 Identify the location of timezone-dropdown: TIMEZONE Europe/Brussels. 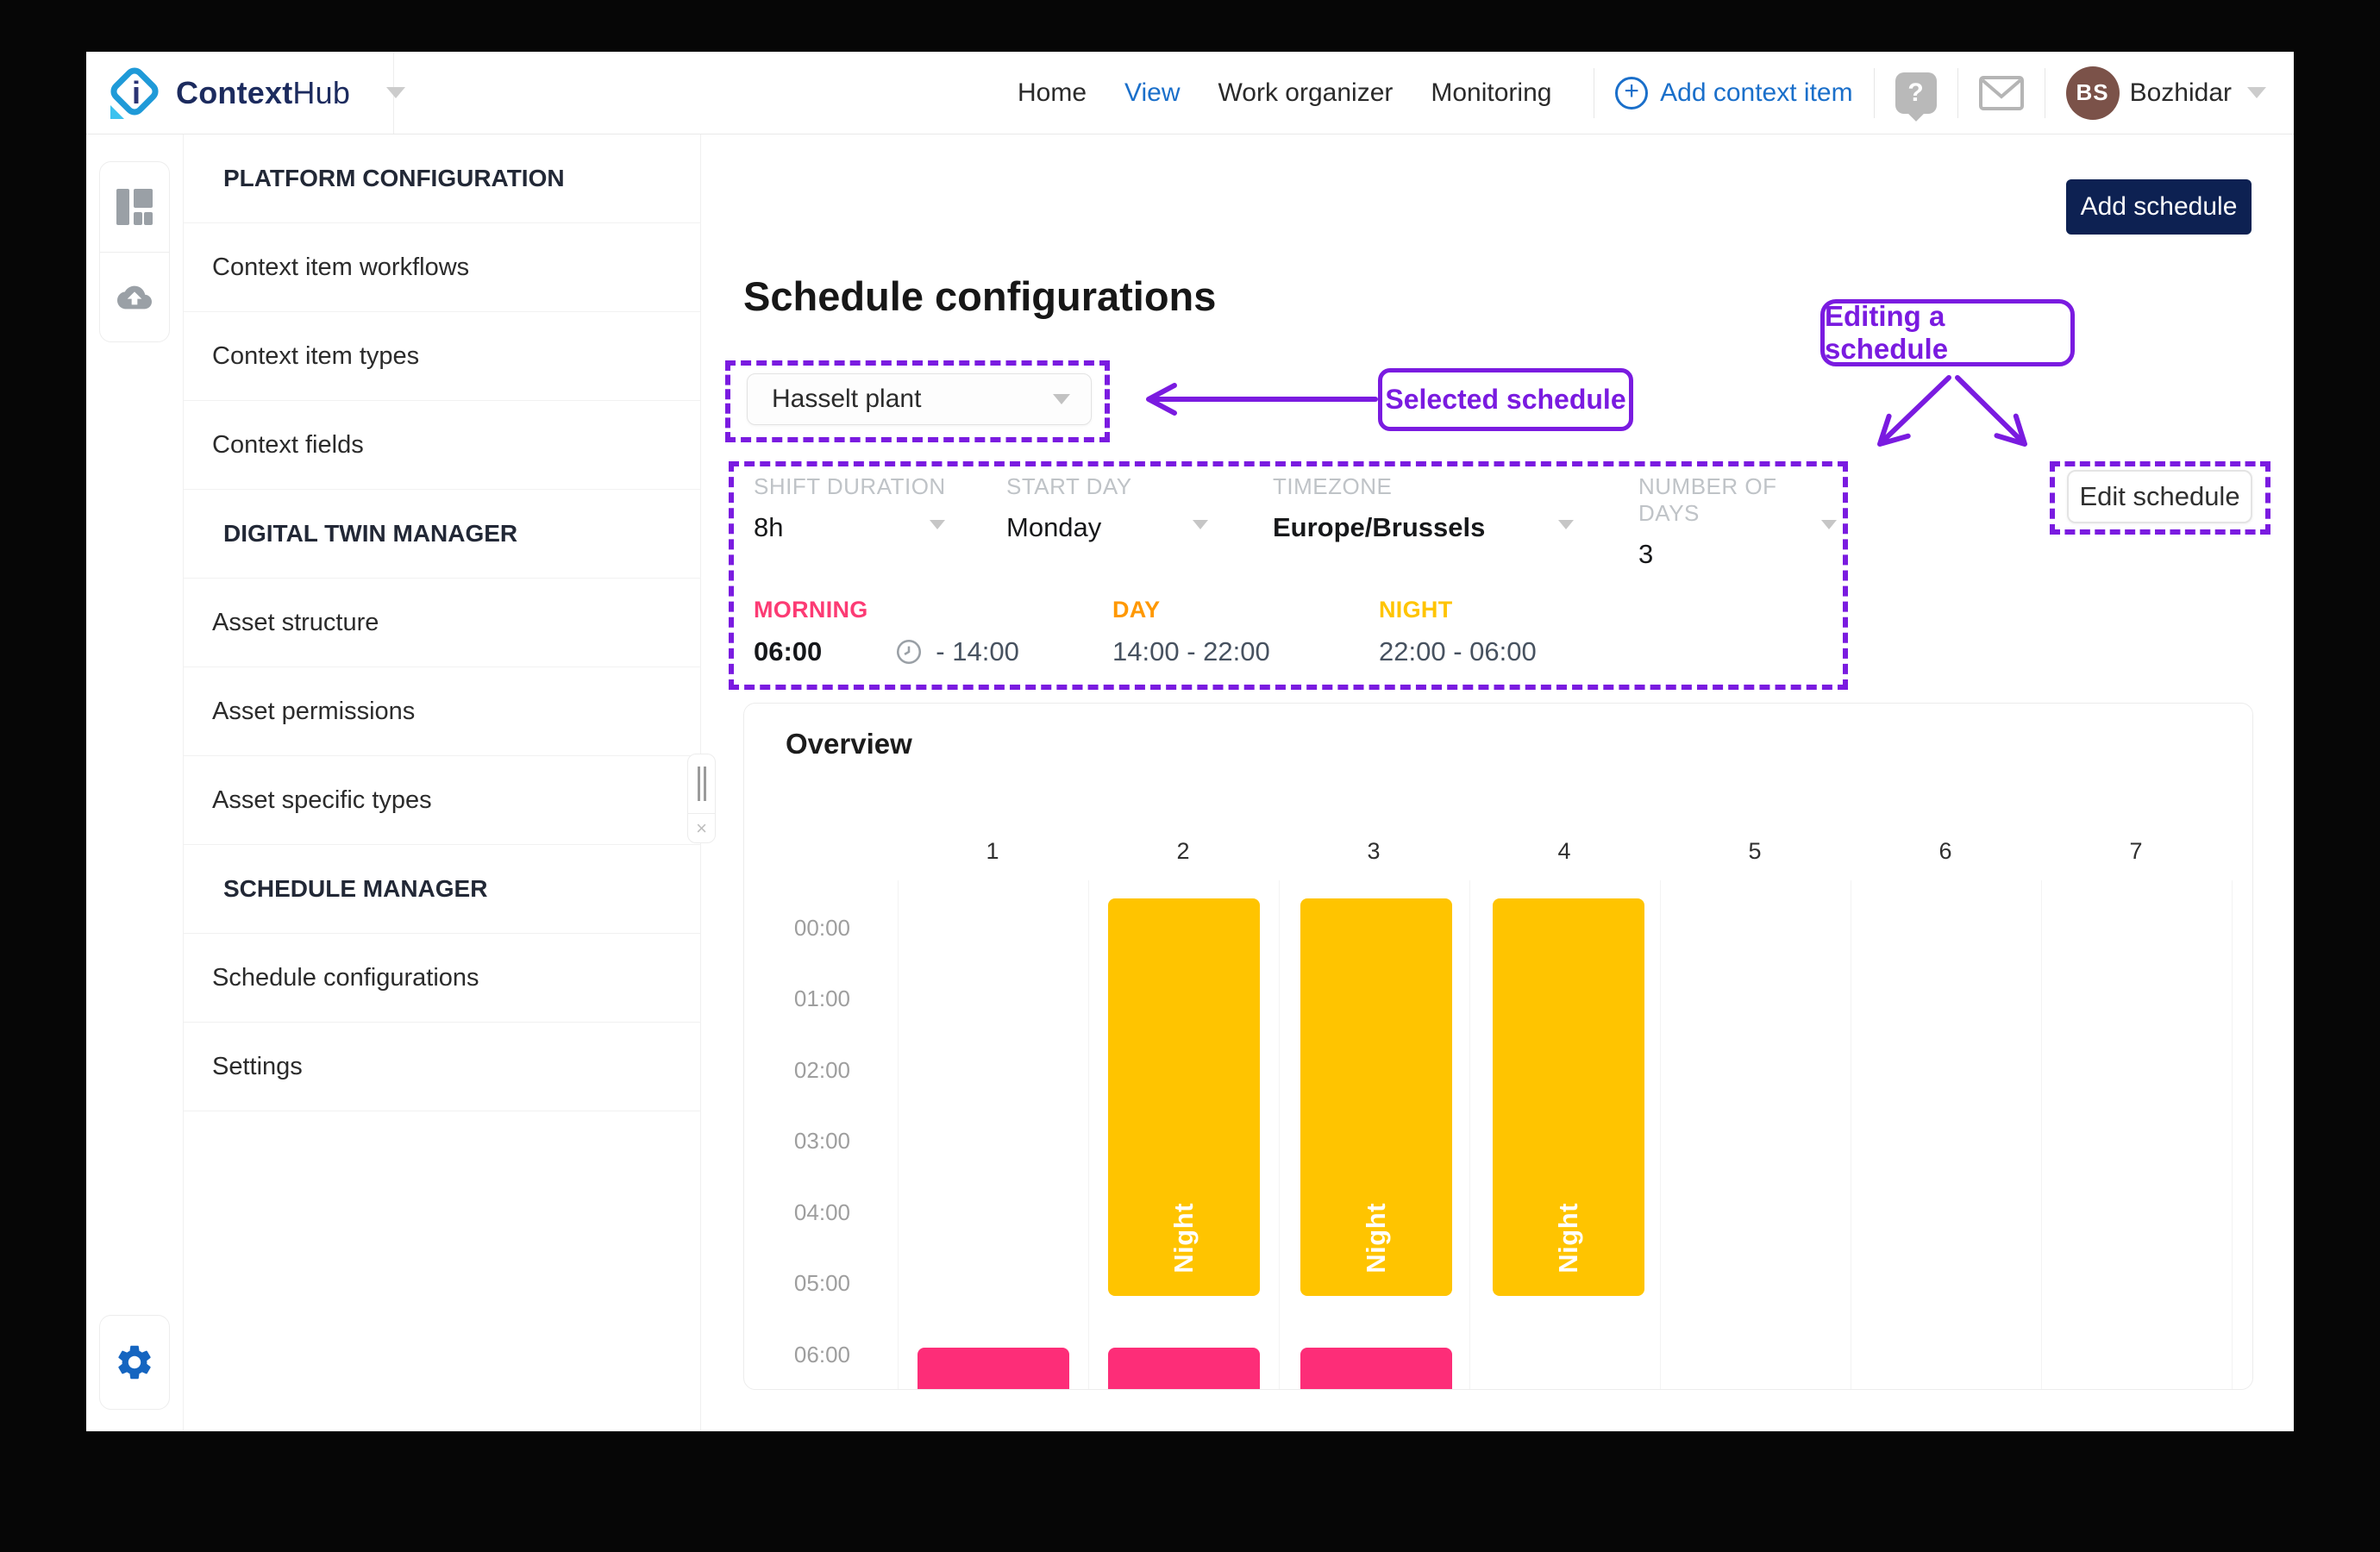
(1380, 508).